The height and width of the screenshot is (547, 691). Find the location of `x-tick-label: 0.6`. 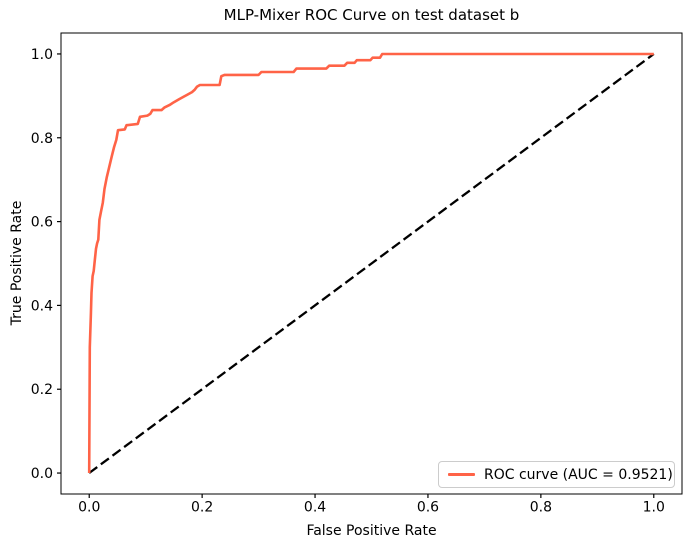

x-tick-label: 0.6 is located at coordinates (428, 508).